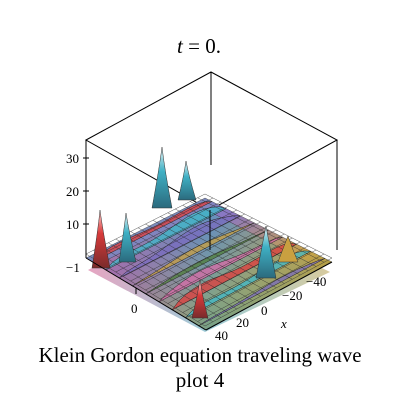  Describe the element at coordinates (288, 249) in the screenshot. I see `peak-back-right` at that location.